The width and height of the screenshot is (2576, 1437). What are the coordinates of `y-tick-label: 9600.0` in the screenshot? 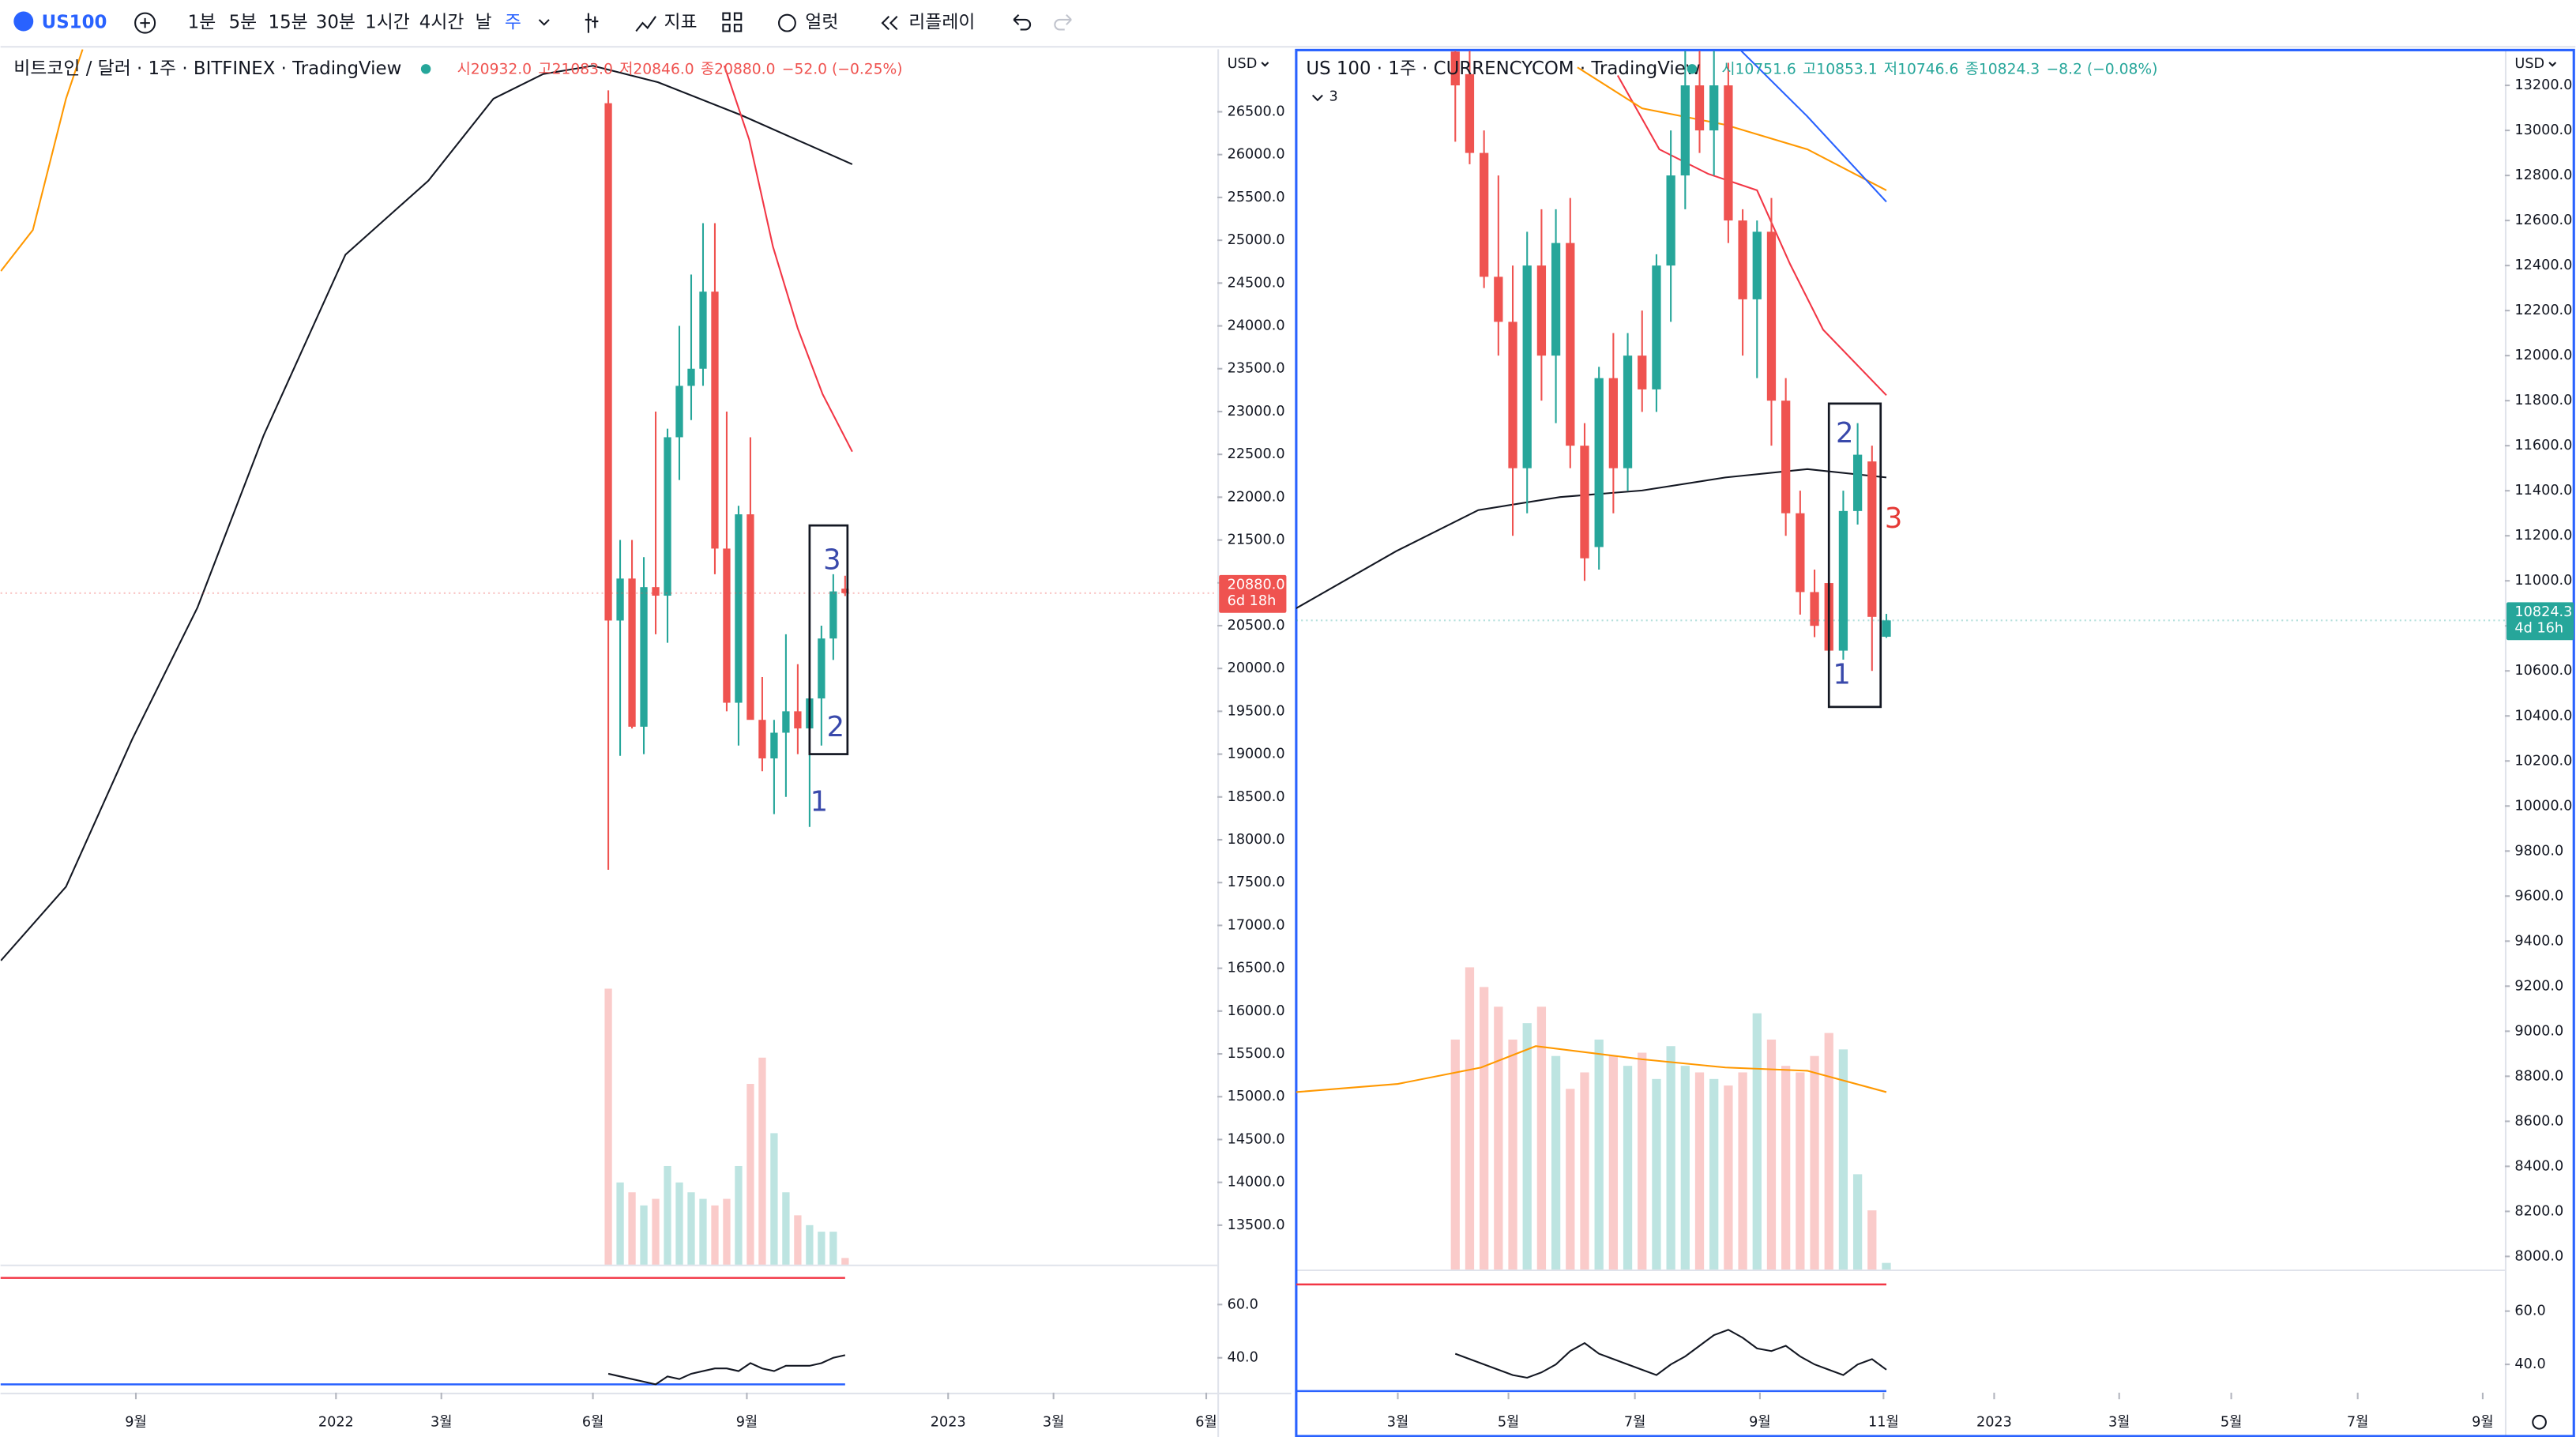 It's located at (2539, 896).